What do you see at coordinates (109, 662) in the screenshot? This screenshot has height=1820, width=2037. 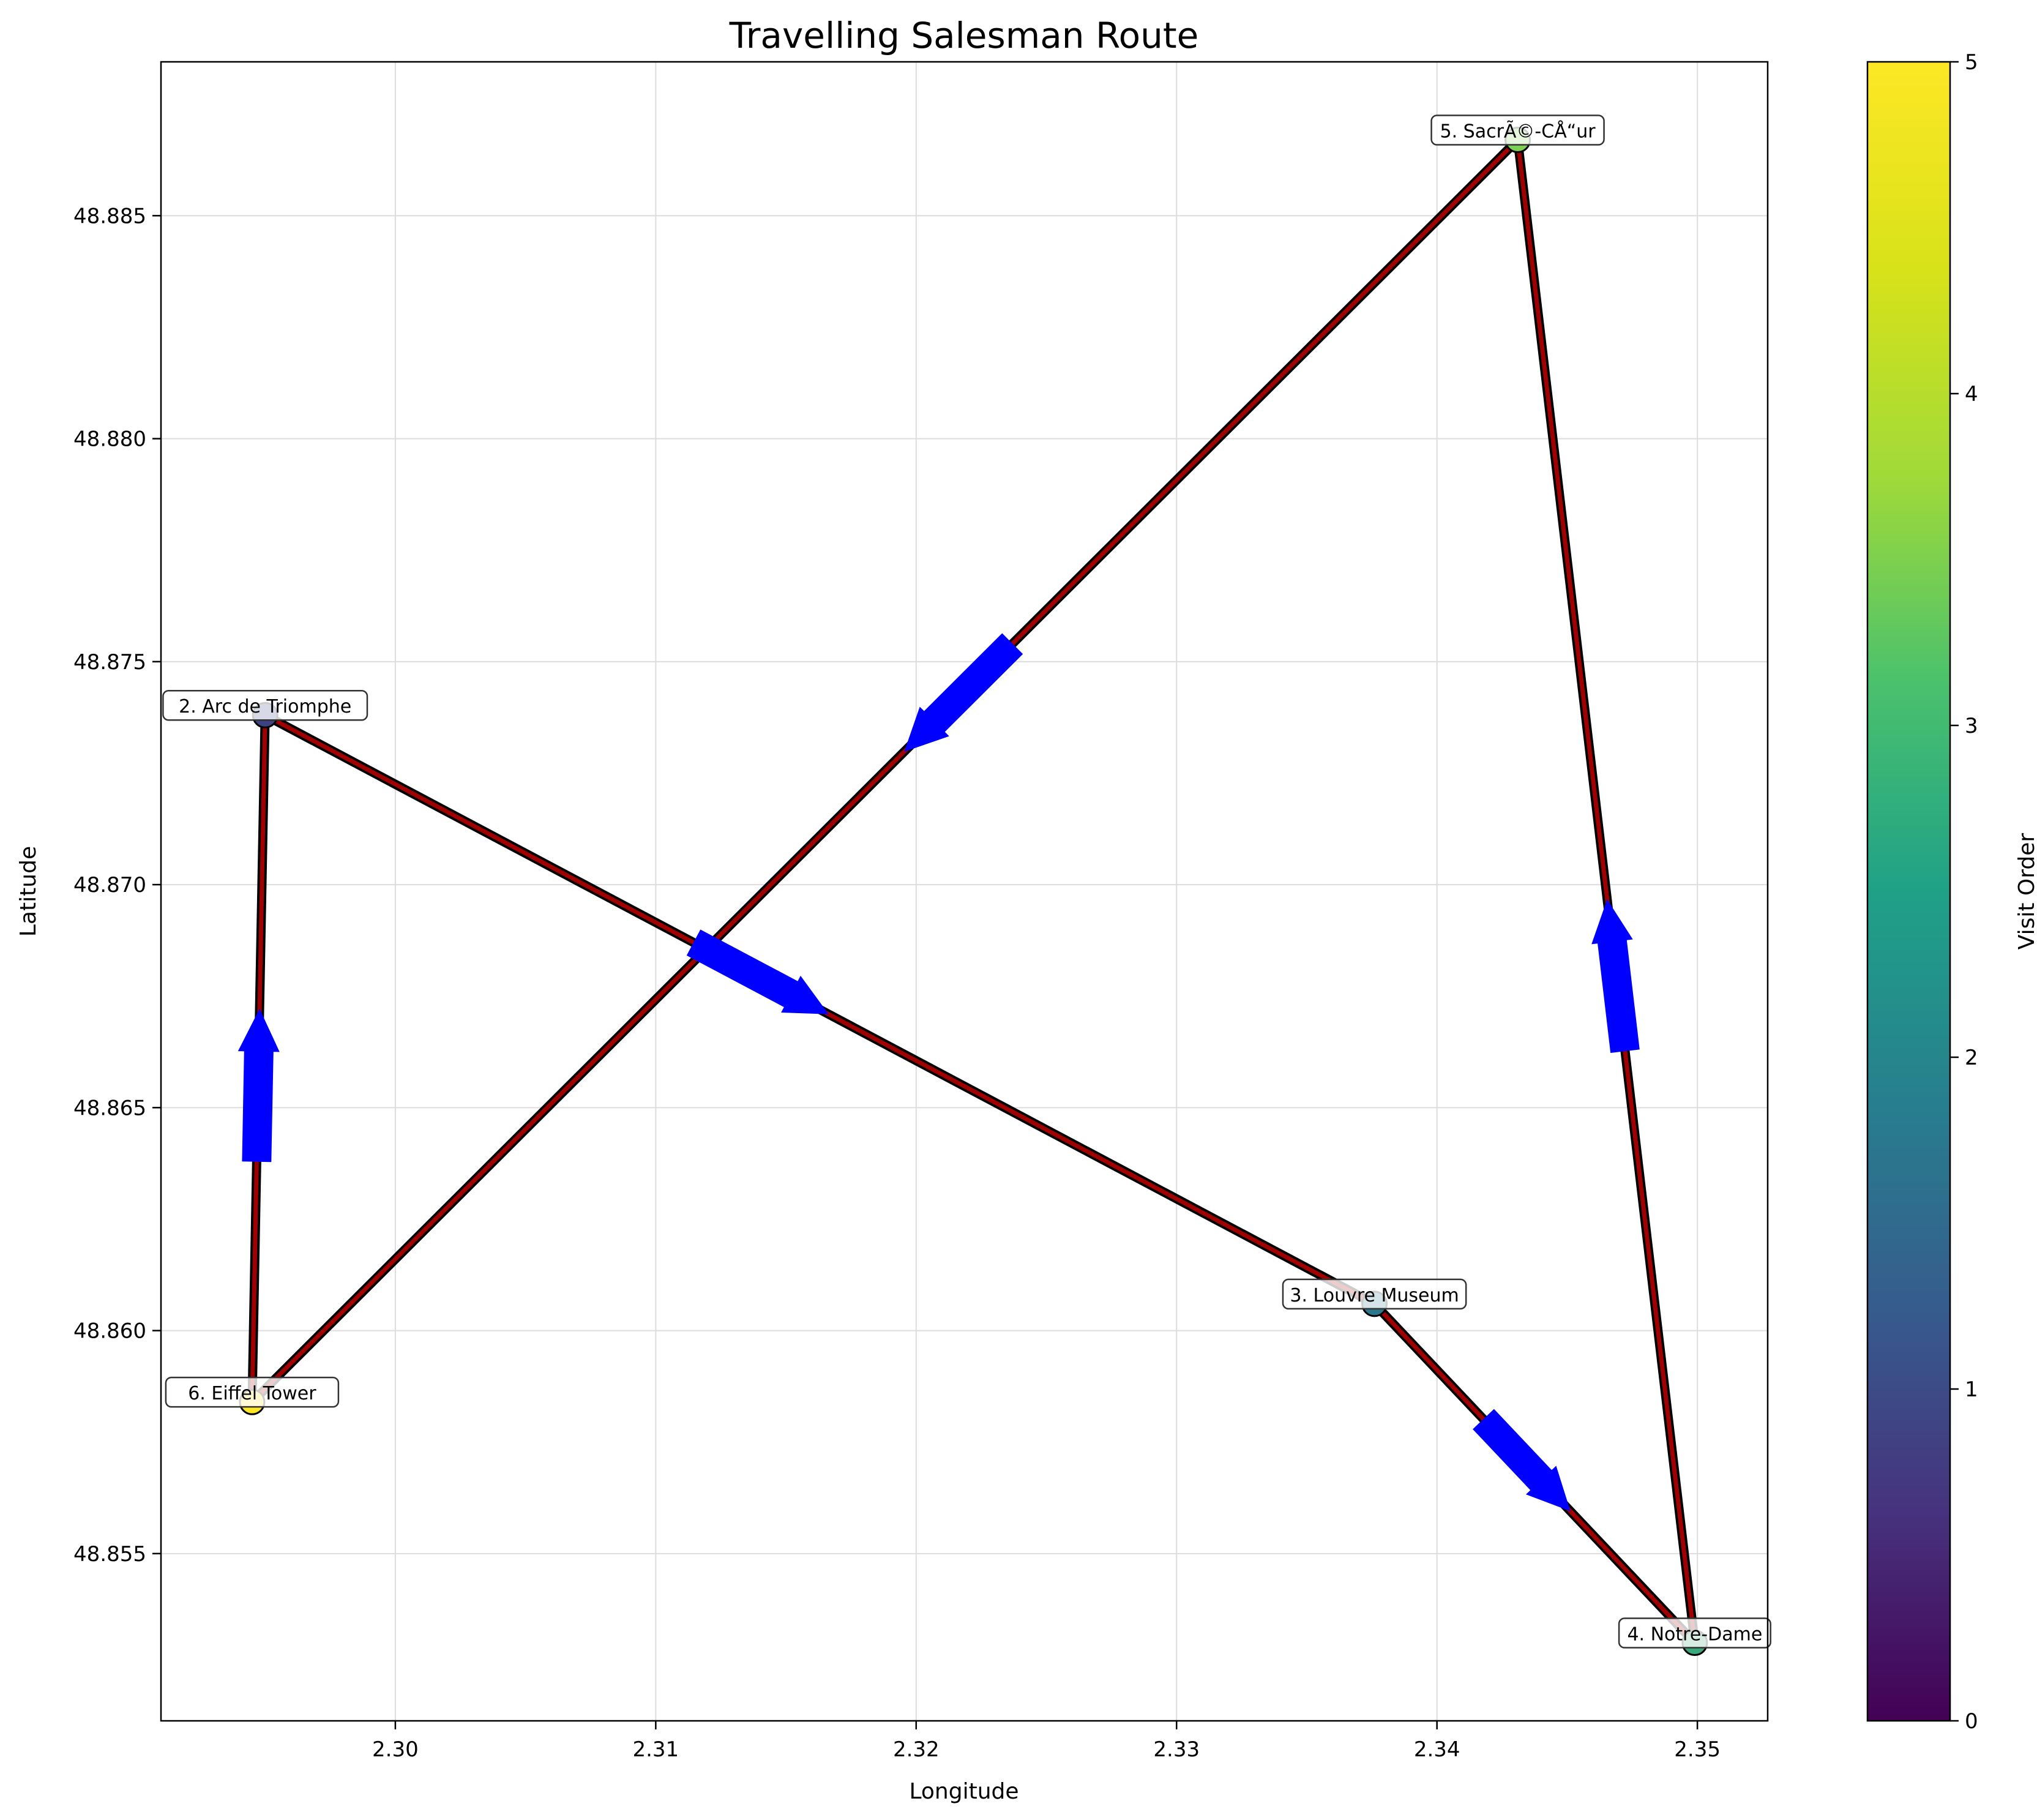 I see `y-tick-label: 48.875` at bounding box center [109, 662].